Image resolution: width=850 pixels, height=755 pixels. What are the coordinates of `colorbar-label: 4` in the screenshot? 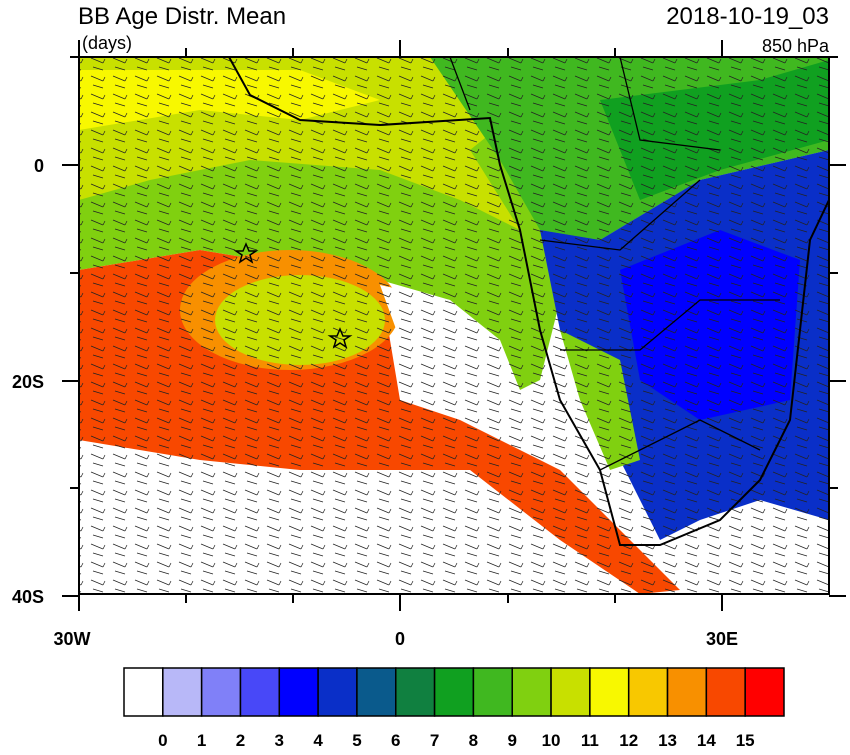 It's located at (318, 740).